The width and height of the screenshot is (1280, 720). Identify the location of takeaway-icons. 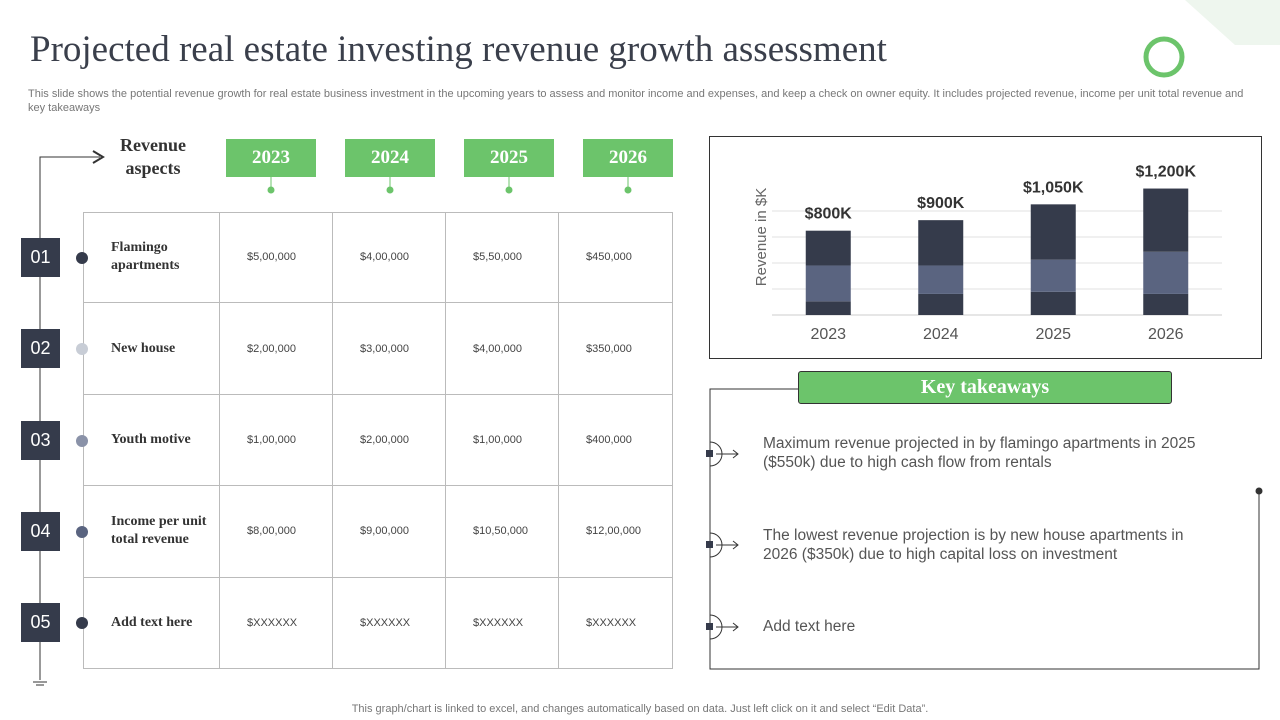
(722, 540).